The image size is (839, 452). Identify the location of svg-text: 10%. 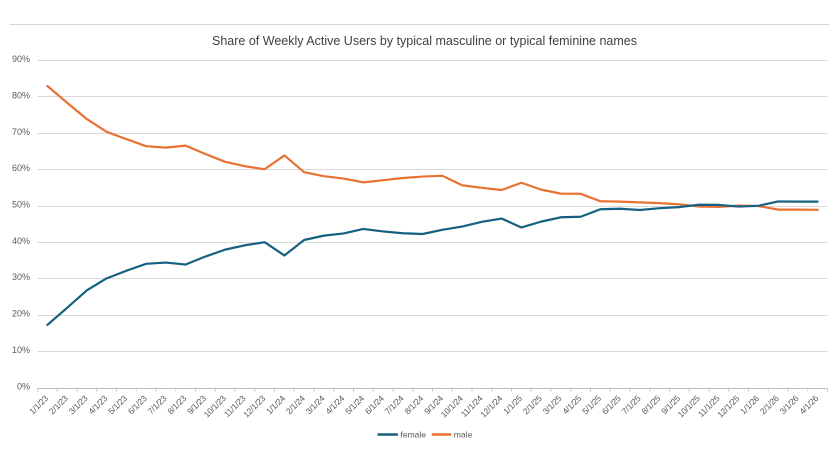
(21, 350).